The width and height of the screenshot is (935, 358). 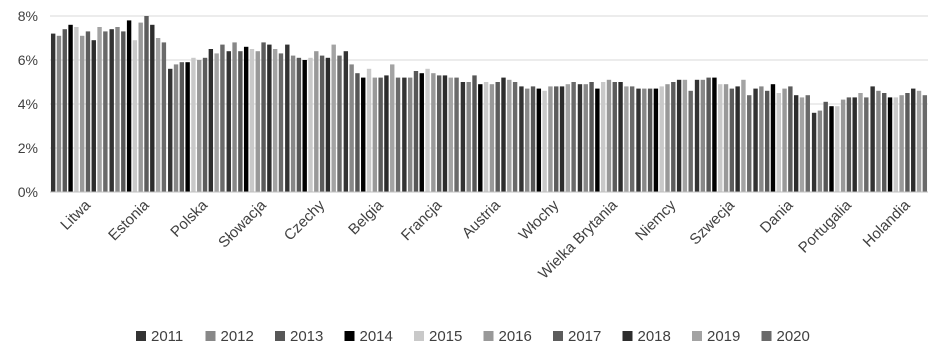 I want to click on x-tick-label: Słowacja, so click(x=242, y=223).